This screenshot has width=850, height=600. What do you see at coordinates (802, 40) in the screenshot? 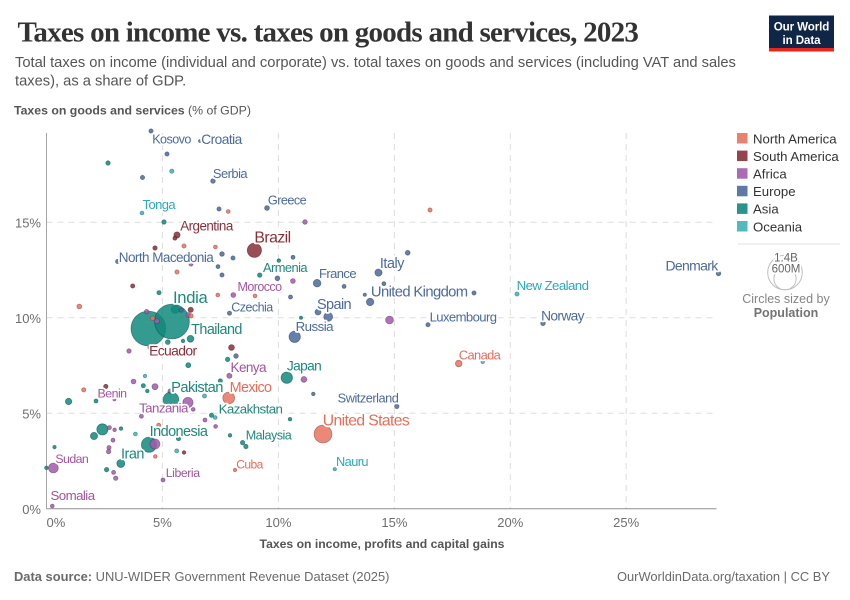
I see `svg-text: in Data` at bounding box center [802, 40].